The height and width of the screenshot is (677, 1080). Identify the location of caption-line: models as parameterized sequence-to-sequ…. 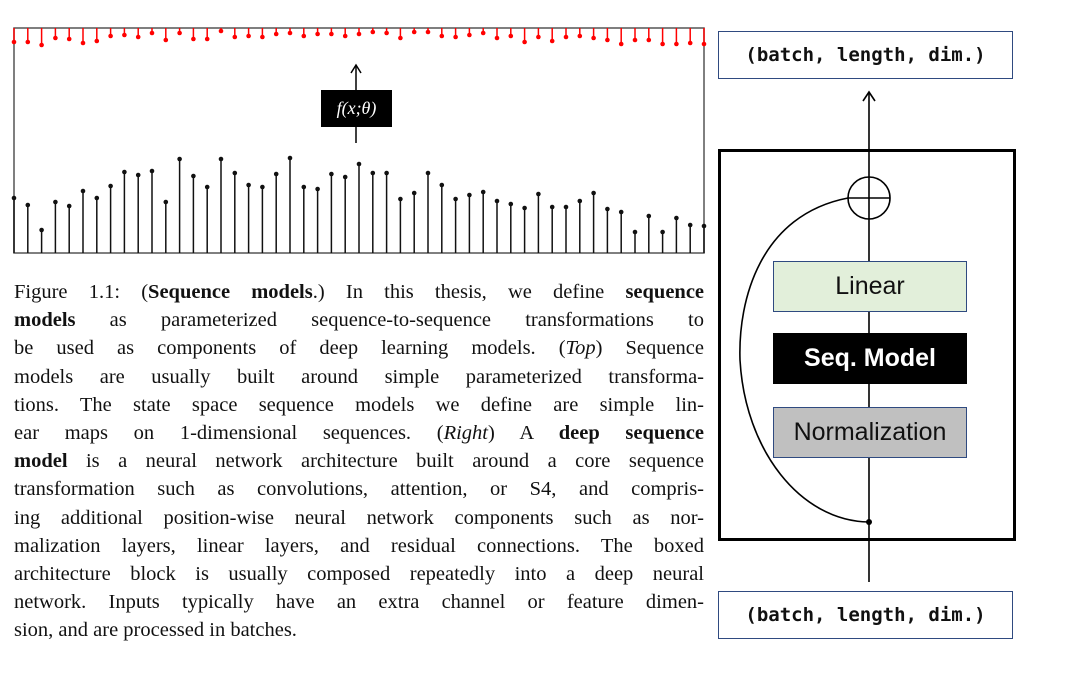
(359, 320).